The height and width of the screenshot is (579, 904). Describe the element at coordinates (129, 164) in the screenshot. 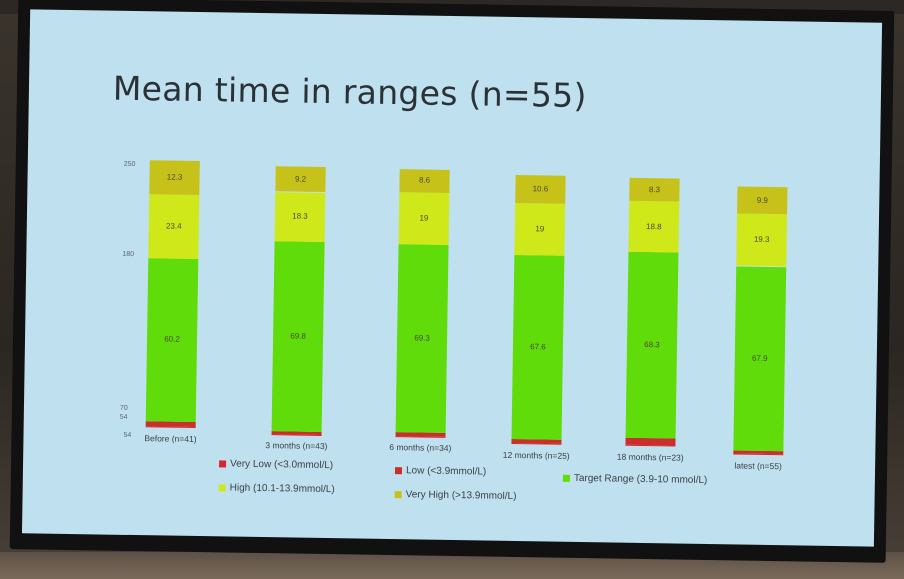

I see `y-tick-label: 250` at that location.